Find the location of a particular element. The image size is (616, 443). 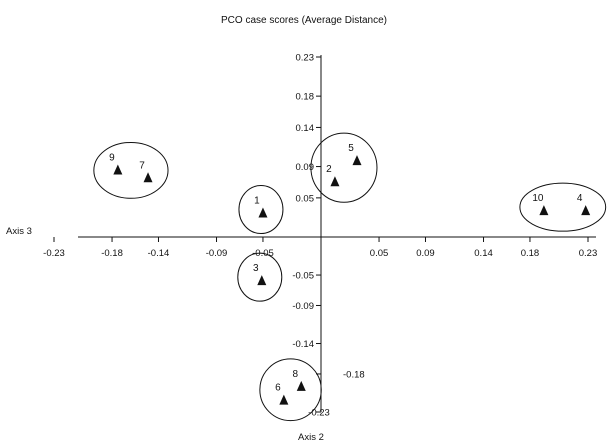

data-point-label: 6 is located at coordinates (278, 388).